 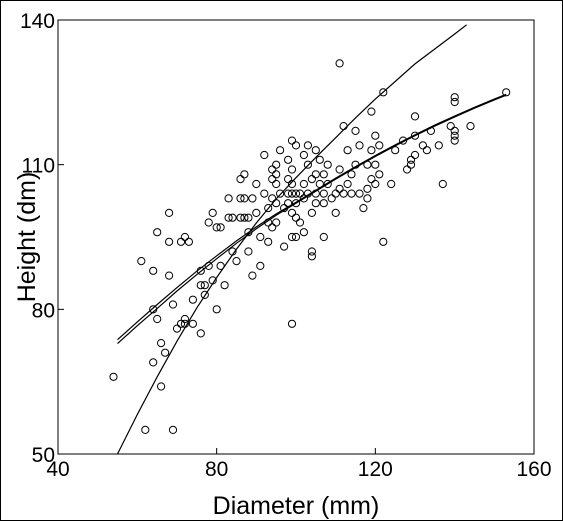 What do you see at coordinates (27, 237) in the screenshot?
I see `y-axis-title: Height (dm)` at bounding box center [27, 237].